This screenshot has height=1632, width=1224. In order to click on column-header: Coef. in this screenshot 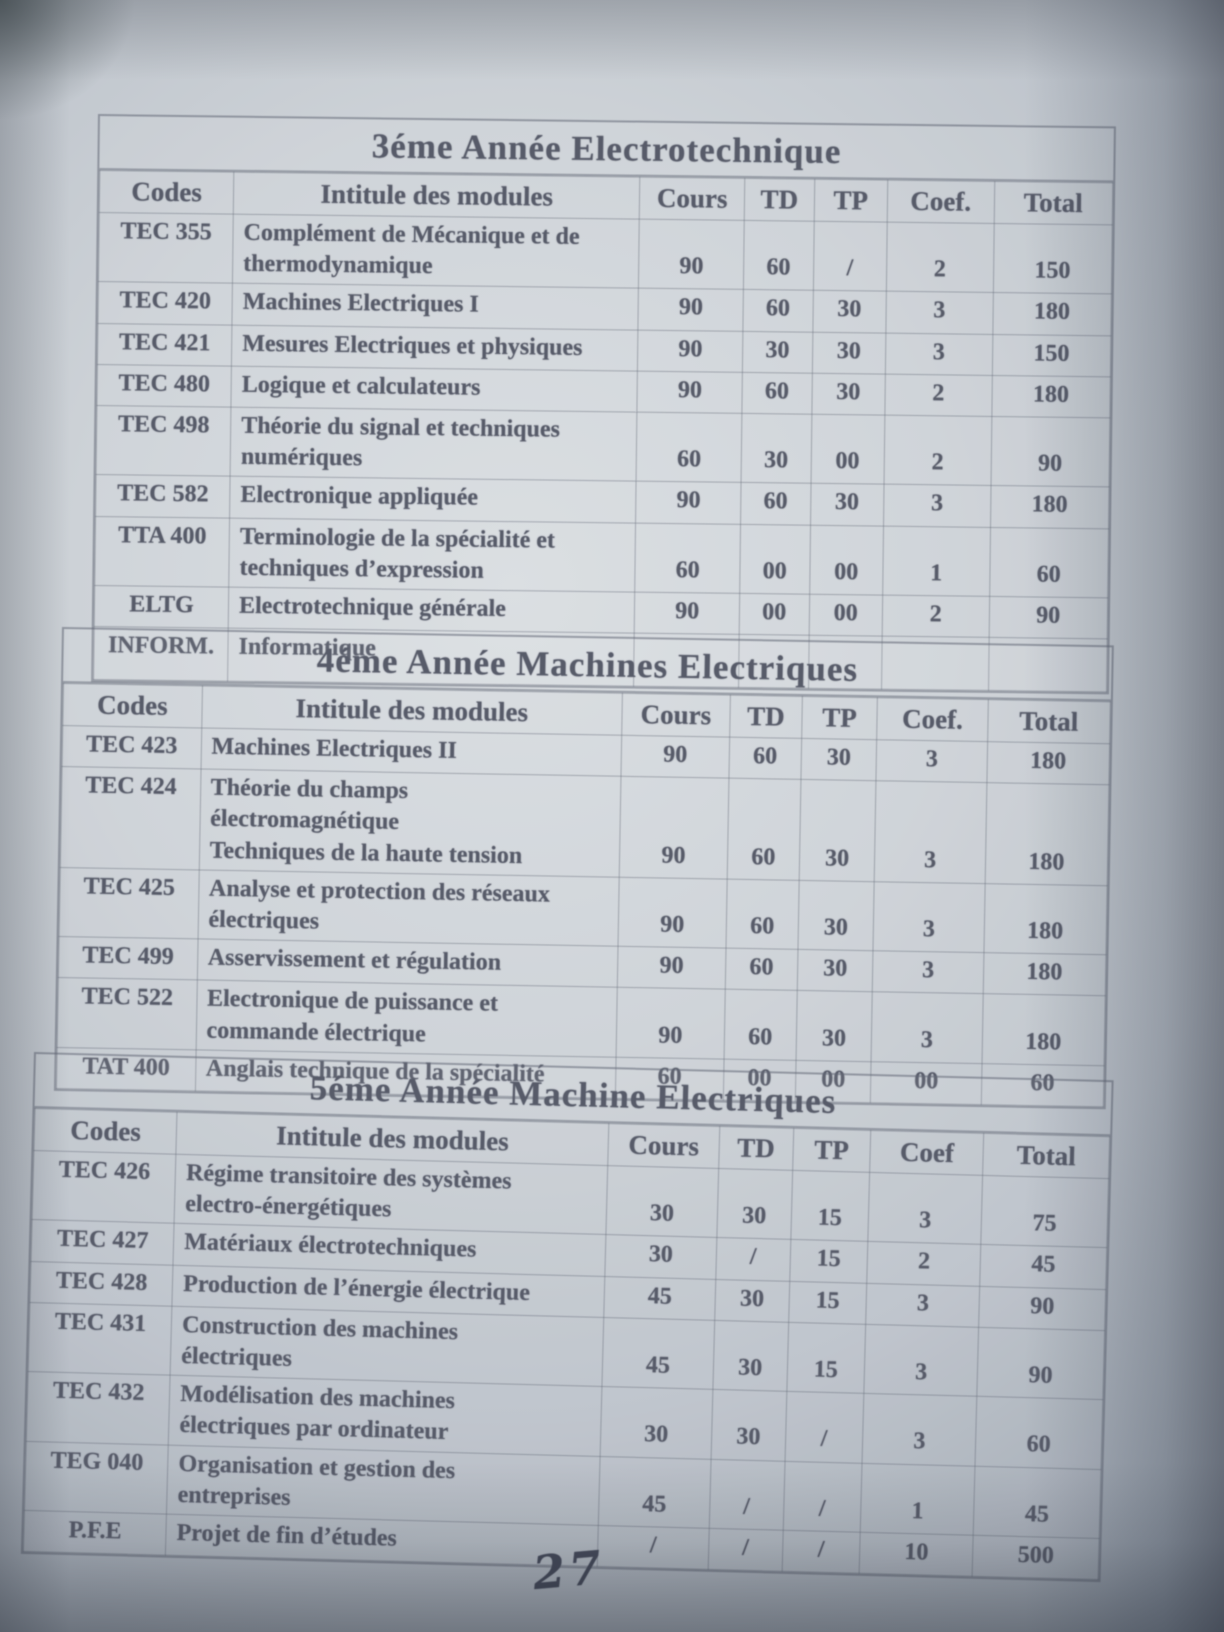, I will do `click(941, 202)`.